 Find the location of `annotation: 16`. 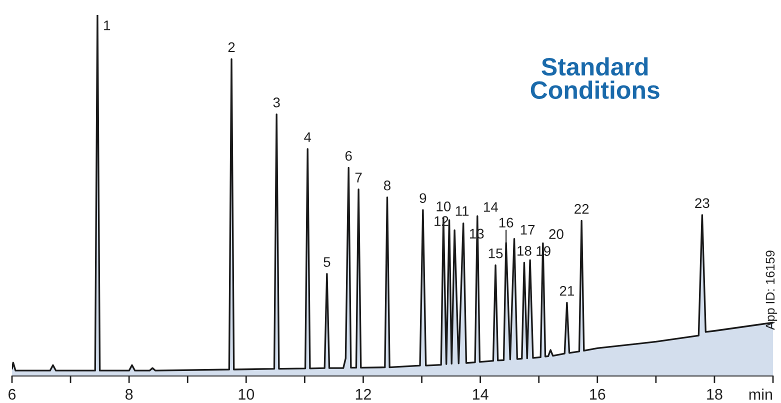

annotation: 16 is located at coordinates (506, 223).